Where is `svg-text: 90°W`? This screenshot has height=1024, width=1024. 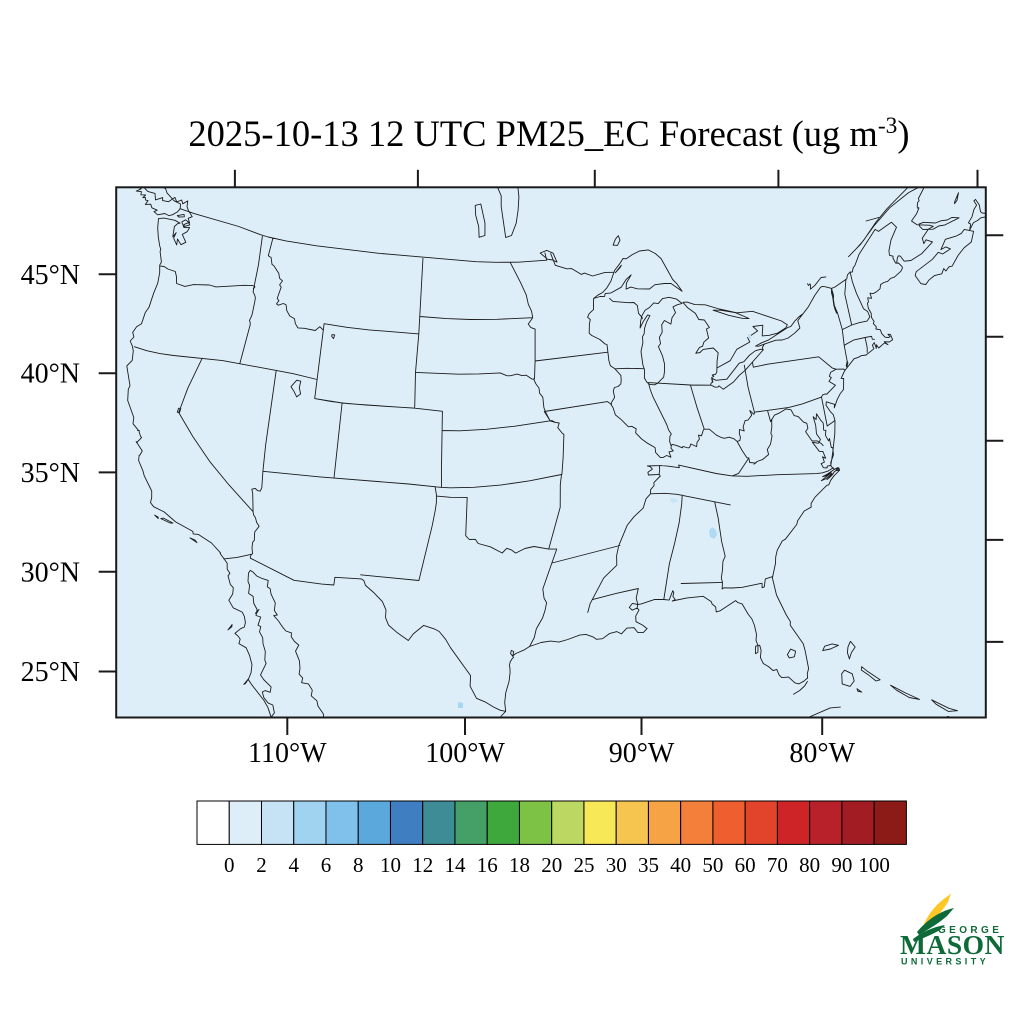
svg-text: 90°W is located at coordinates (642, 753).